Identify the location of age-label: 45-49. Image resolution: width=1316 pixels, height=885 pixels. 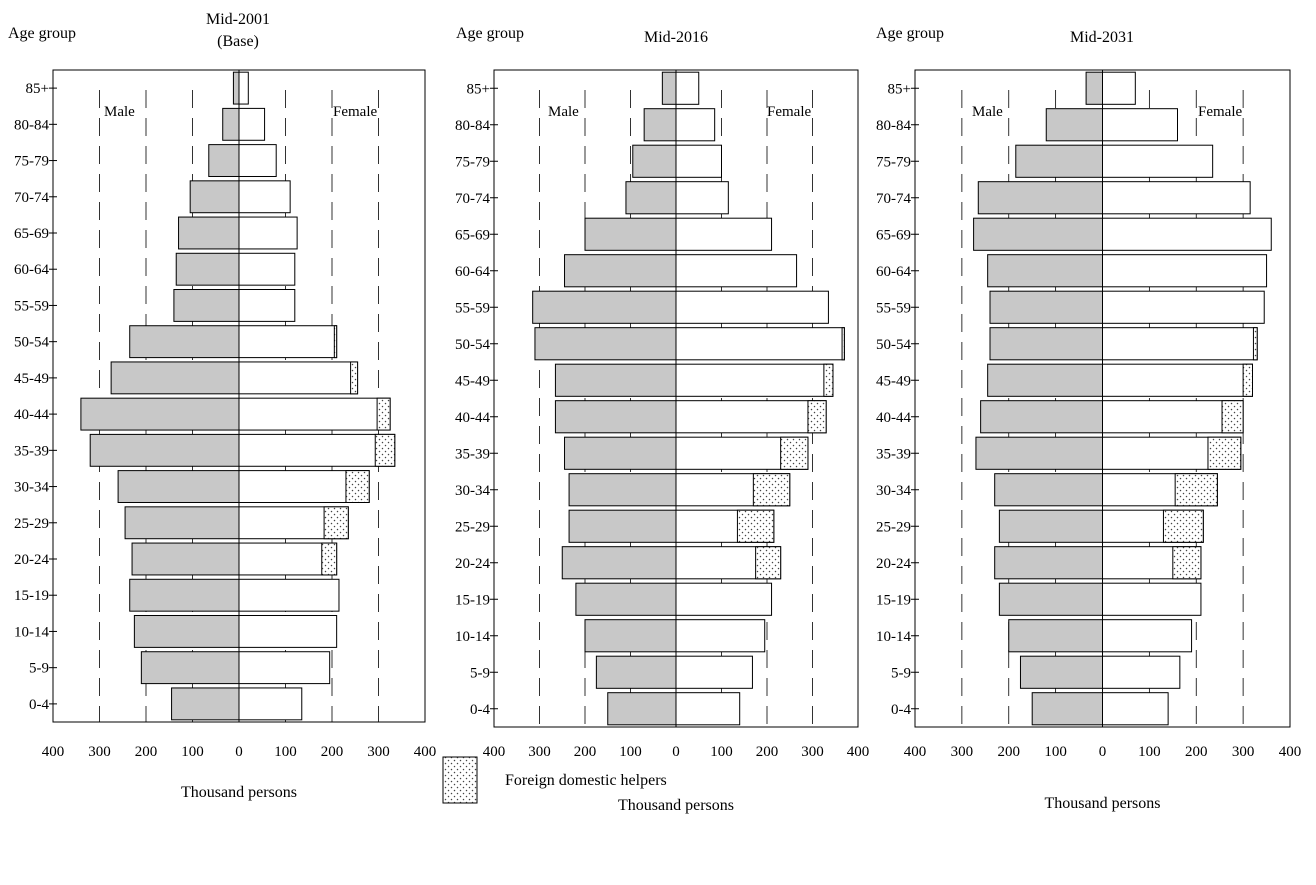
(31, 379).